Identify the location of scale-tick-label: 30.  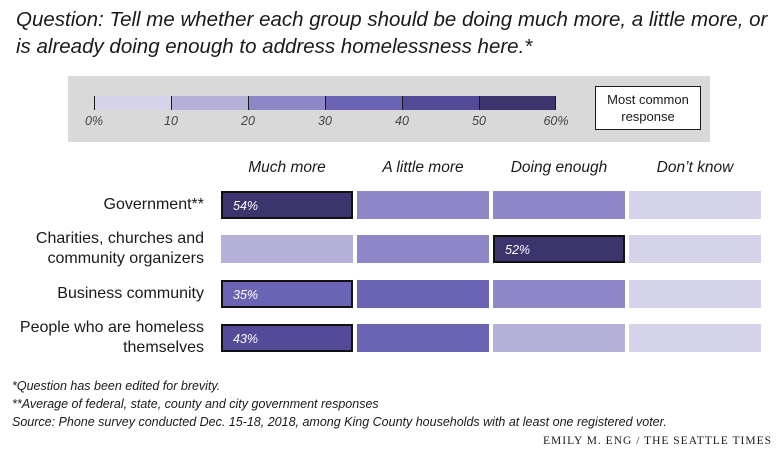
(325, 121).